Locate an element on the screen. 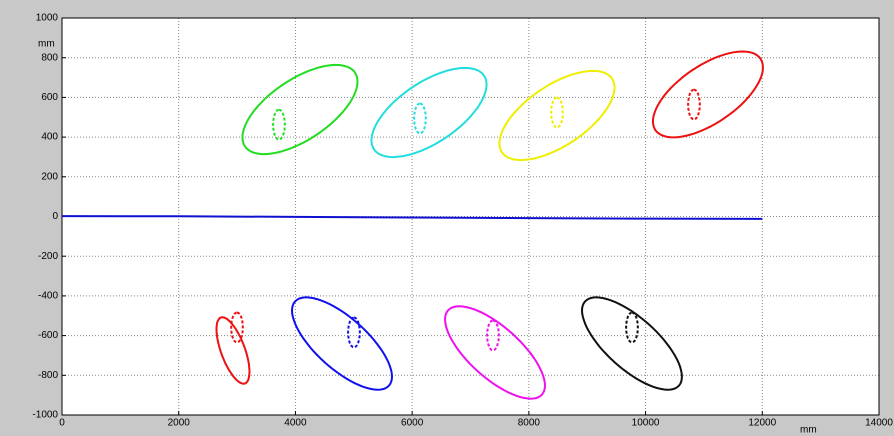 The height and width of the screenshot is (436, 894). x-tick-label: 8000 is located at coordinates (529, 423).